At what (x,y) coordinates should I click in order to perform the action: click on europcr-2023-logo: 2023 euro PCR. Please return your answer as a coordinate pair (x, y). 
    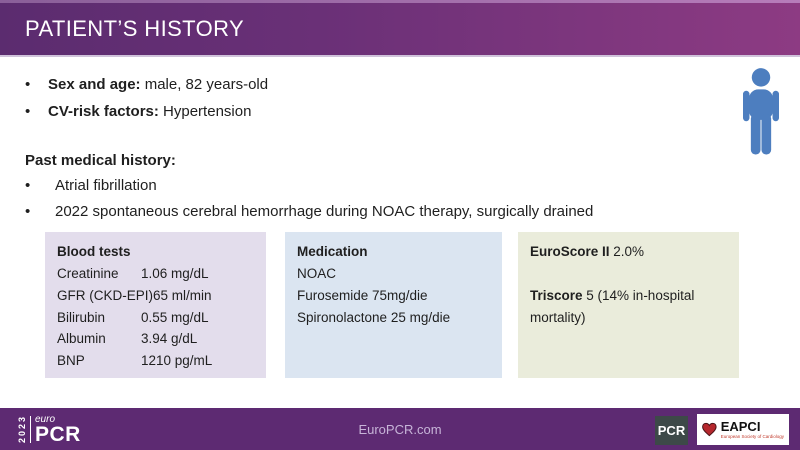
    Looking at the image, I should click on (49, 429).